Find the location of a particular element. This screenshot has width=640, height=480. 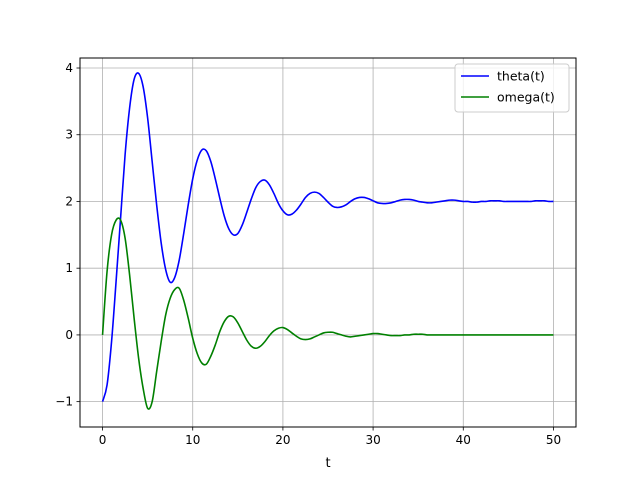

x-axis-label: t is located at coordinates (327, 463).